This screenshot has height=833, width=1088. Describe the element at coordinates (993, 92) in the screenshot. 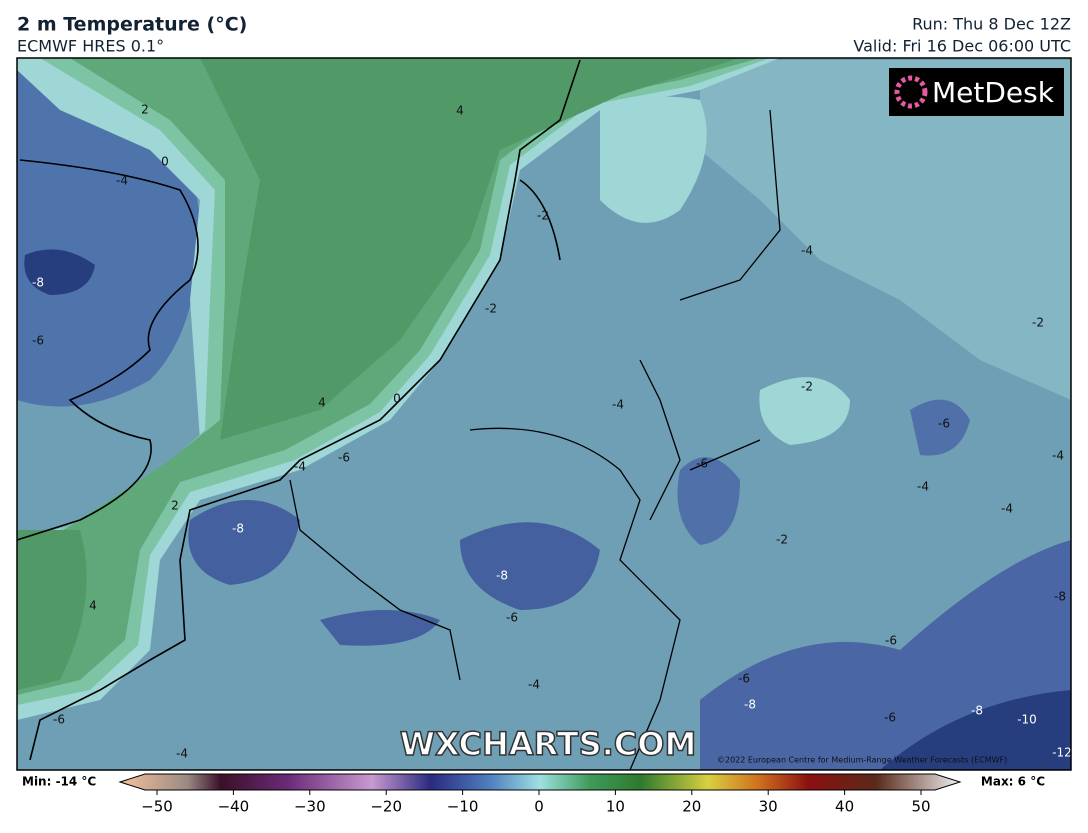

I see `logo-text: MetDesk` at that location.